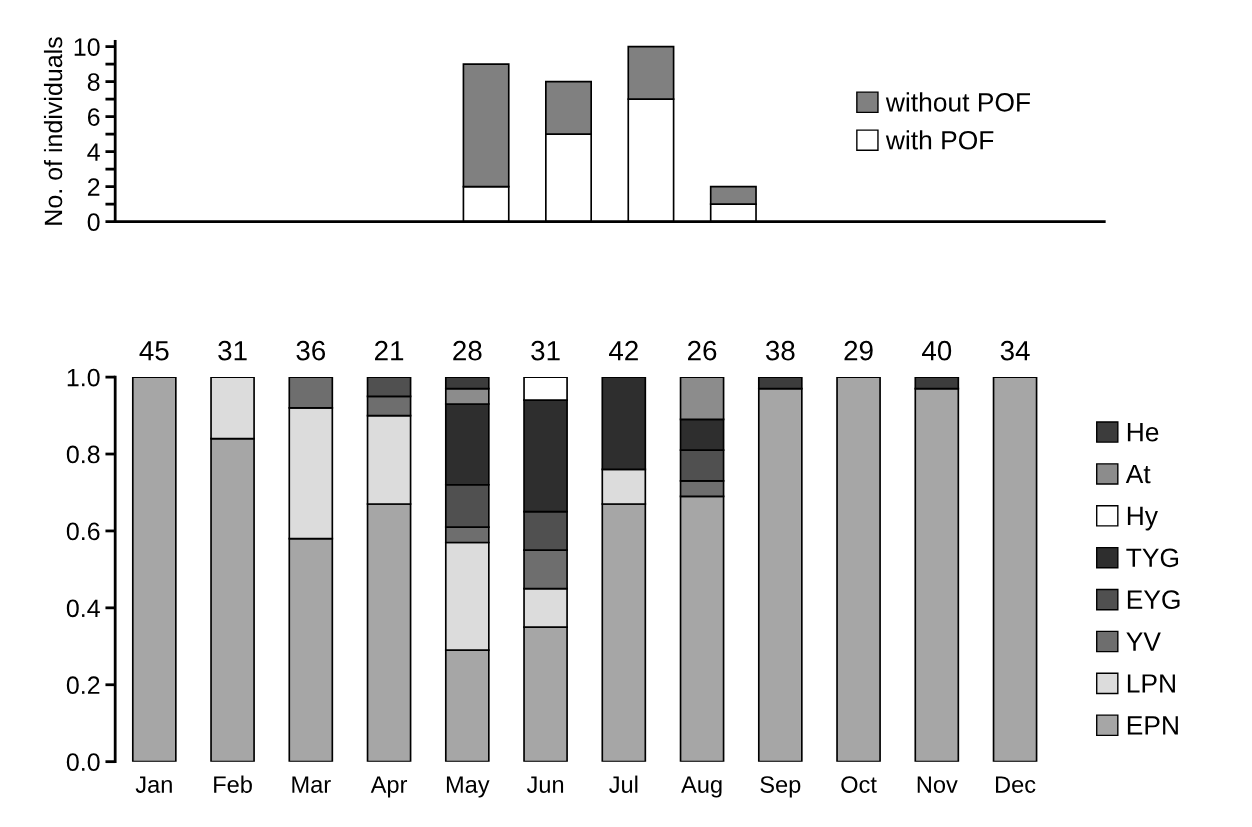 This screenshot has height=827, width=1252. What do you see at coordinates (83, 608) in the screenshot?
I see `y-tick-label: 0.4` at bounding box center [83, 608].